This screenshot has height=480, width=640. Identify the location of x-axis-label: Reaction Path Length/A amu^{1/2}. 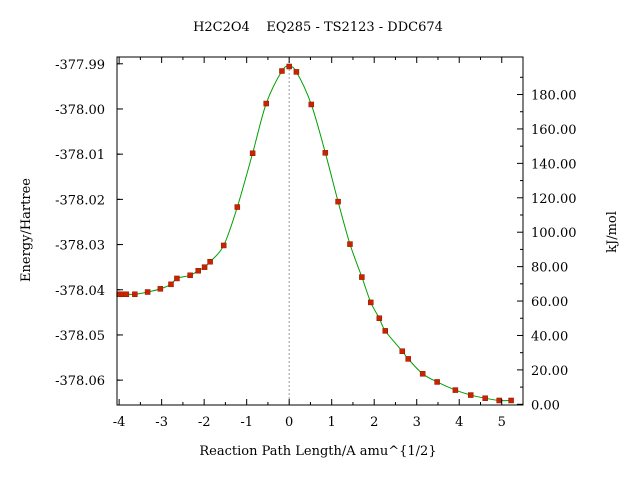
(317, 451).